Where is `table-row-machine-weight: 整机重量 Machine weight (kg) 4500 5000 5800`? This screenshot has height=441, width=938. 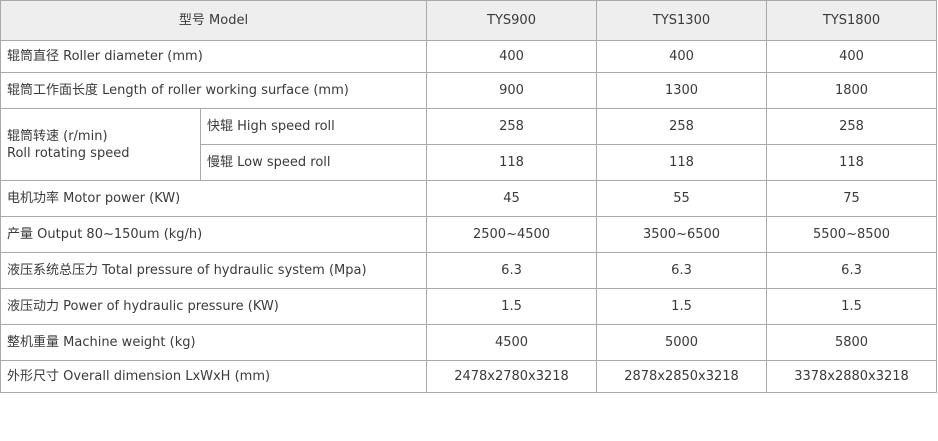
table-row-machine-weight: 整机重量 Machine weight (kg) 4500 5000 5800 is located at coordinates (469, 342).